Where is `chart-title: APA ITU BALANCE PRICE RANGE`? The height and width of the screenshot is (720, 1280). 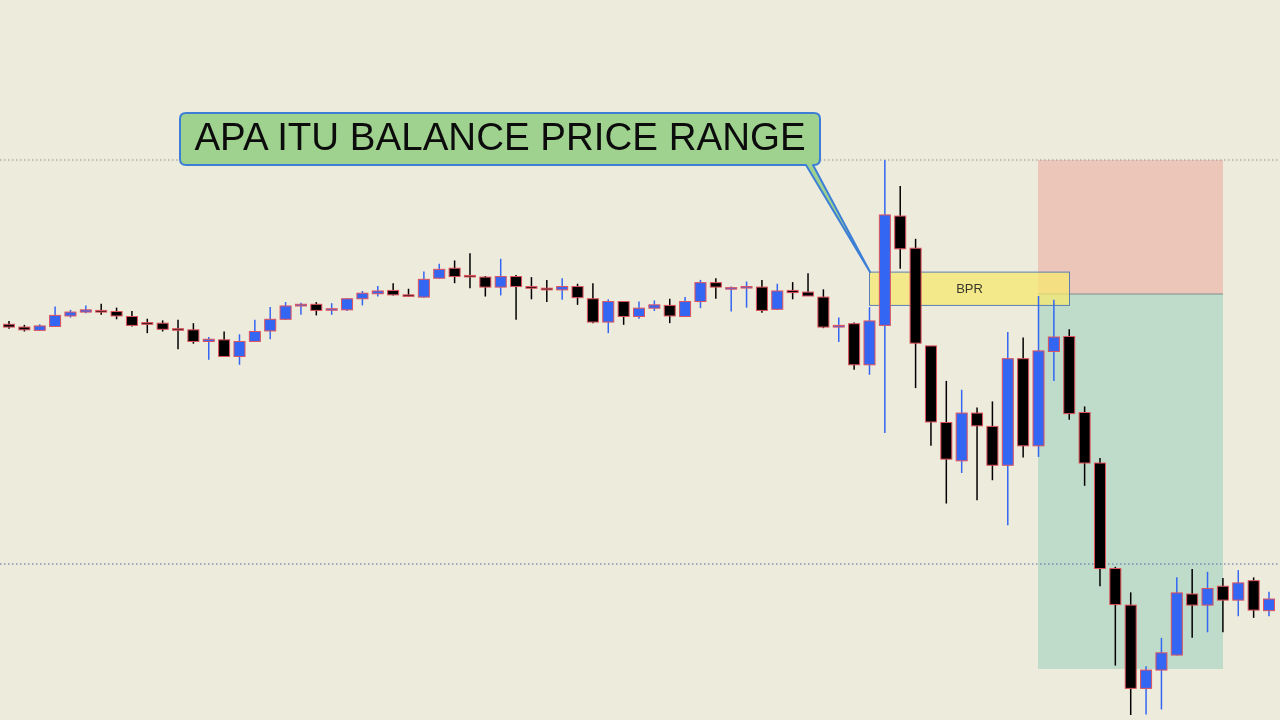
chart-title: APA ITU BALANCE PRICE RANGE is located at coordinates (500, 136).